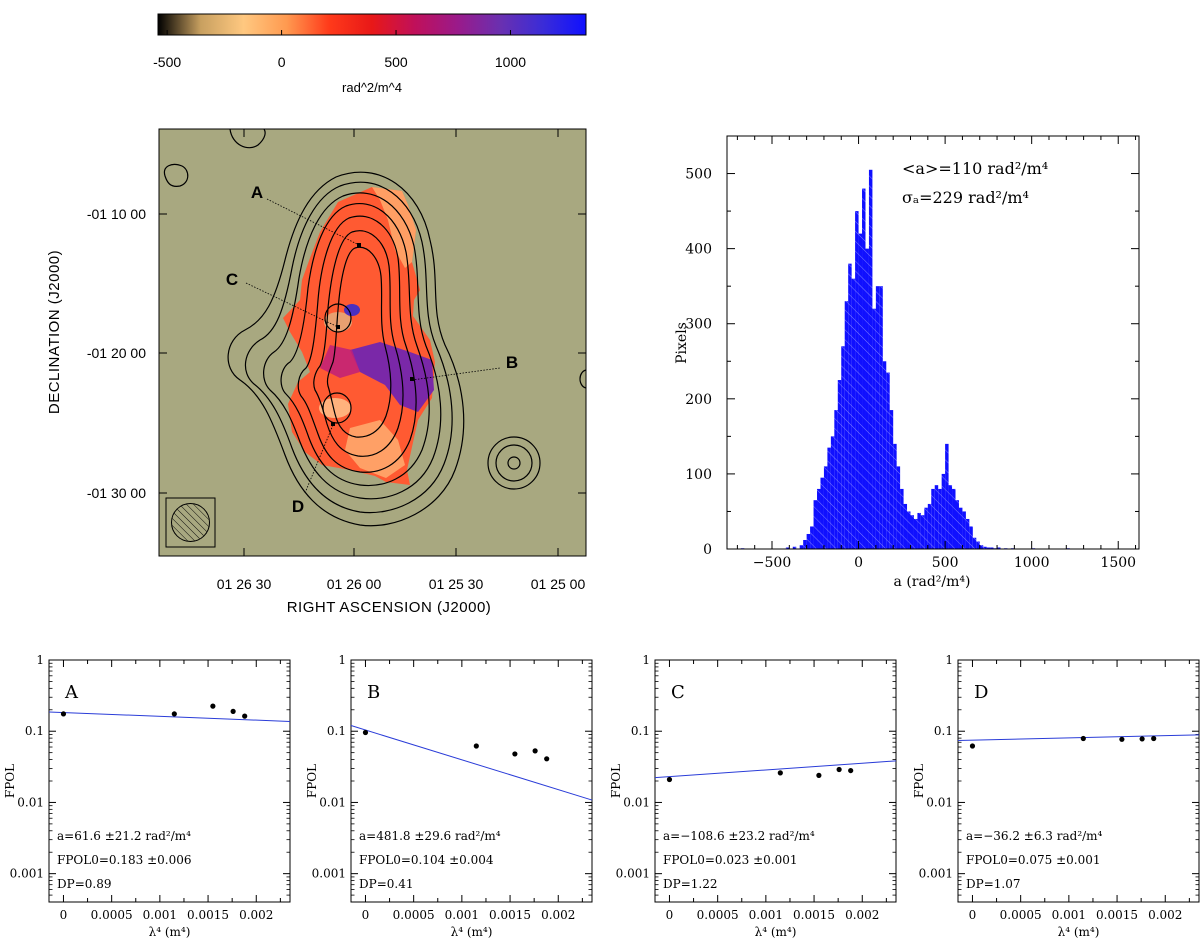  Describe the element at coordinates (359, 245) in the screenshot. I see `marker-a` at that location.